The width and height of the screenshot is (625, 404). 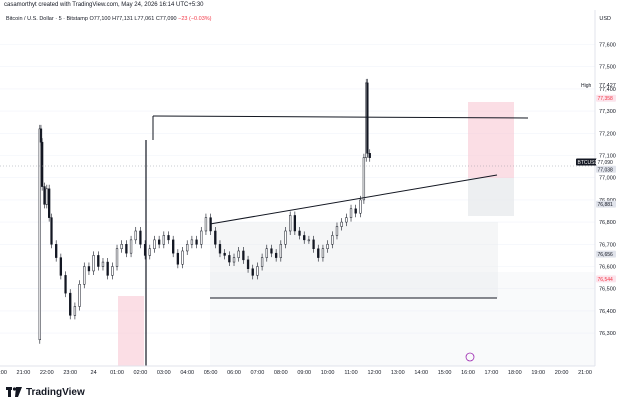 What do you see at coordinates (606, 205) in the screenshot?
I see `price-tag-label: 76,881` at bounding box center [606, 205].